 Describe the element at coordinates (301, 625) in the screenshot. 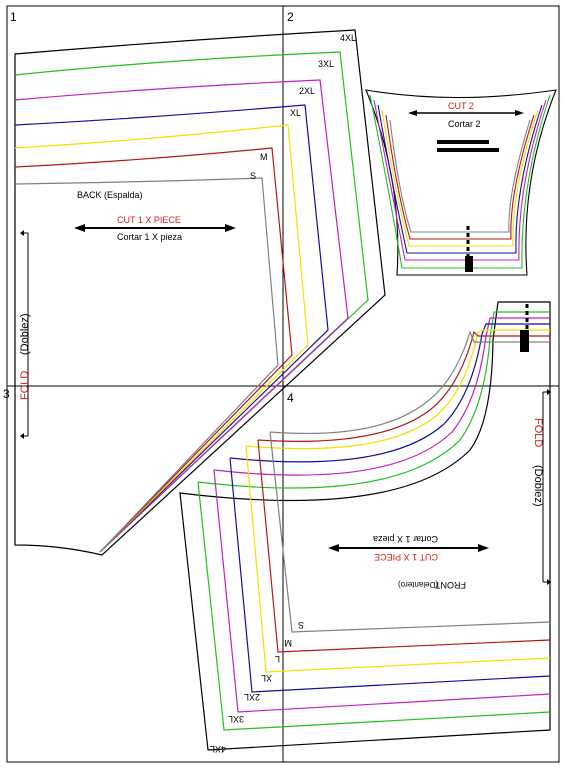

I see `front-size-label-s: S` at that location.